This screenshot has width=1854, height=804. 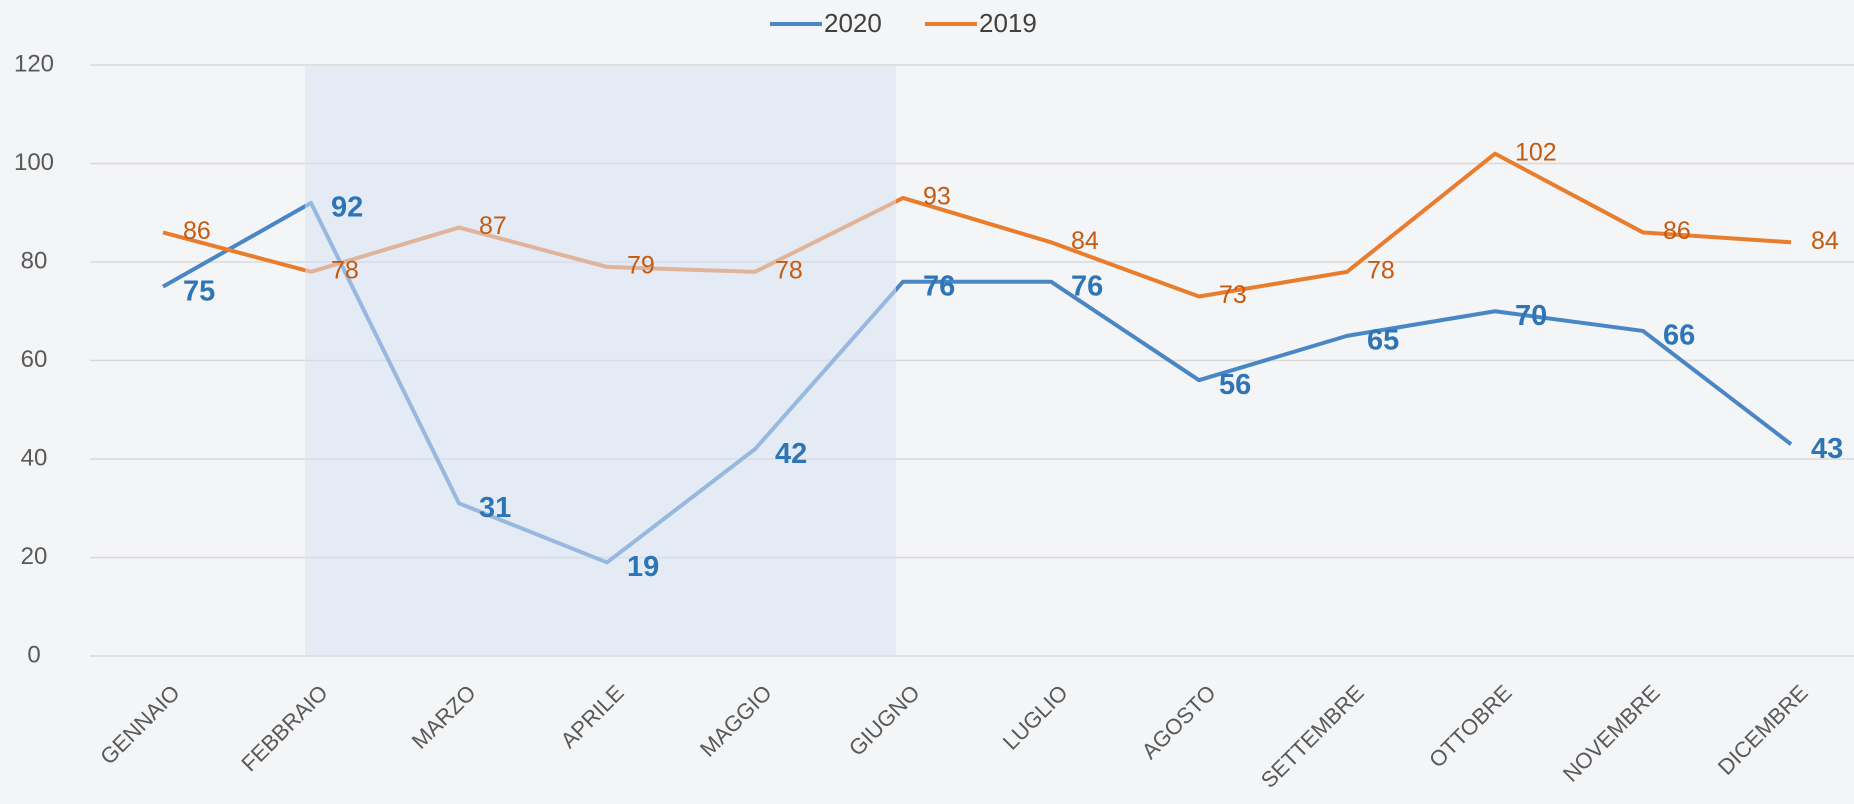 What do you see at coordinates (33, 654) in the screenshot?
I see `y-tick-label: 0` at bounding box center [33, 654].